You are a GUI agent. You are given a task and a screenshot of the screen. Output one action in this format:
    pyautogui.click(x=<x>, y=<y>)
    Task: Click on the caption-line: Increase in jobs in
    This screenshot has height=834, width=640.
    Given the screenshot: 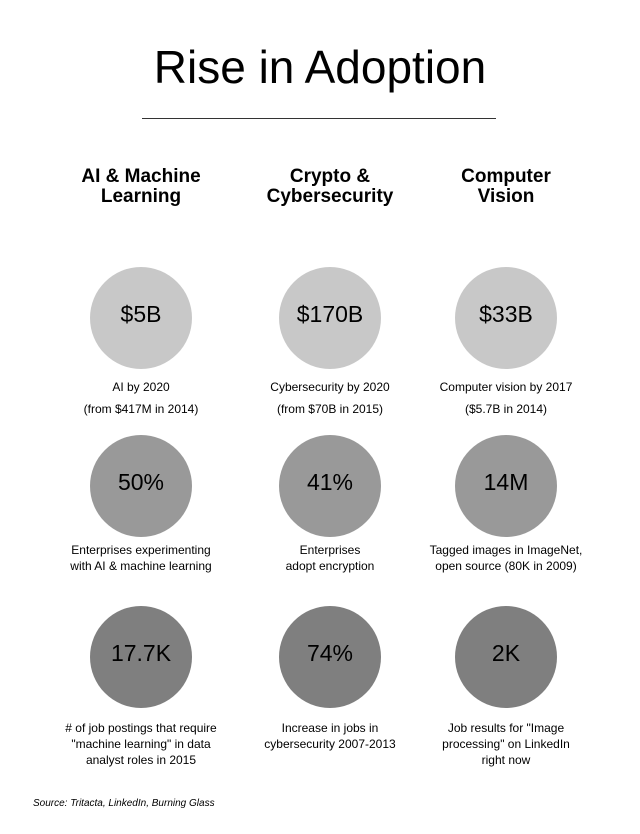 What is the action you would take?
    pyautogui.click(x=330, y=728)
    